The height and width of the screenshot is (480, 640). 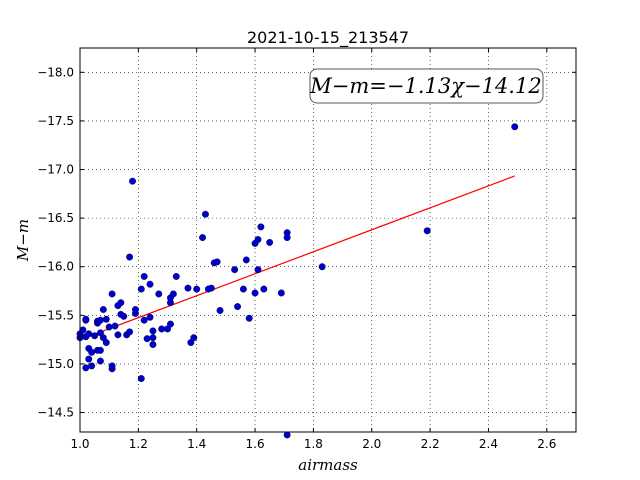 I want to click on x-tick-label: 1.4, so click(x=196, y=444).